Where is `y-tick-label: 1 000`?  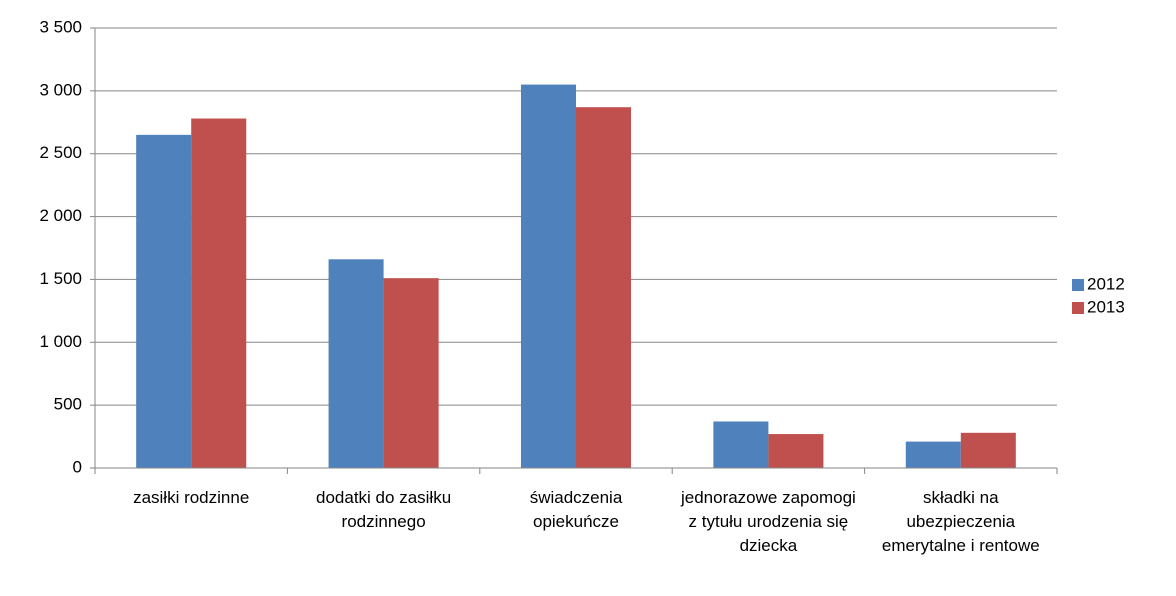
y-tick-label: 1 000 is located at coordinates (60, 341).